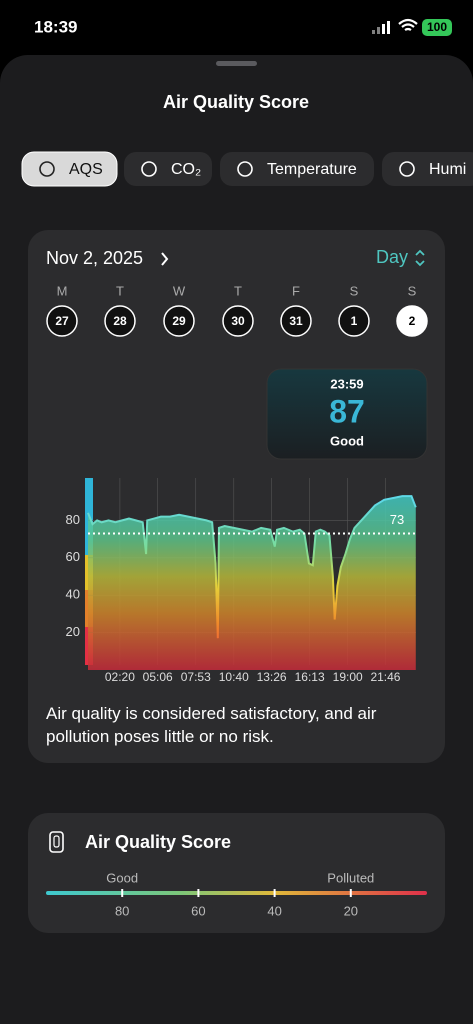 The width and height of the screenshot is (473, 1024). What do you see at coordinates (73, 631) in the screenshot?
I see `y-tick-label: 20` at bounding box center [73, 631].